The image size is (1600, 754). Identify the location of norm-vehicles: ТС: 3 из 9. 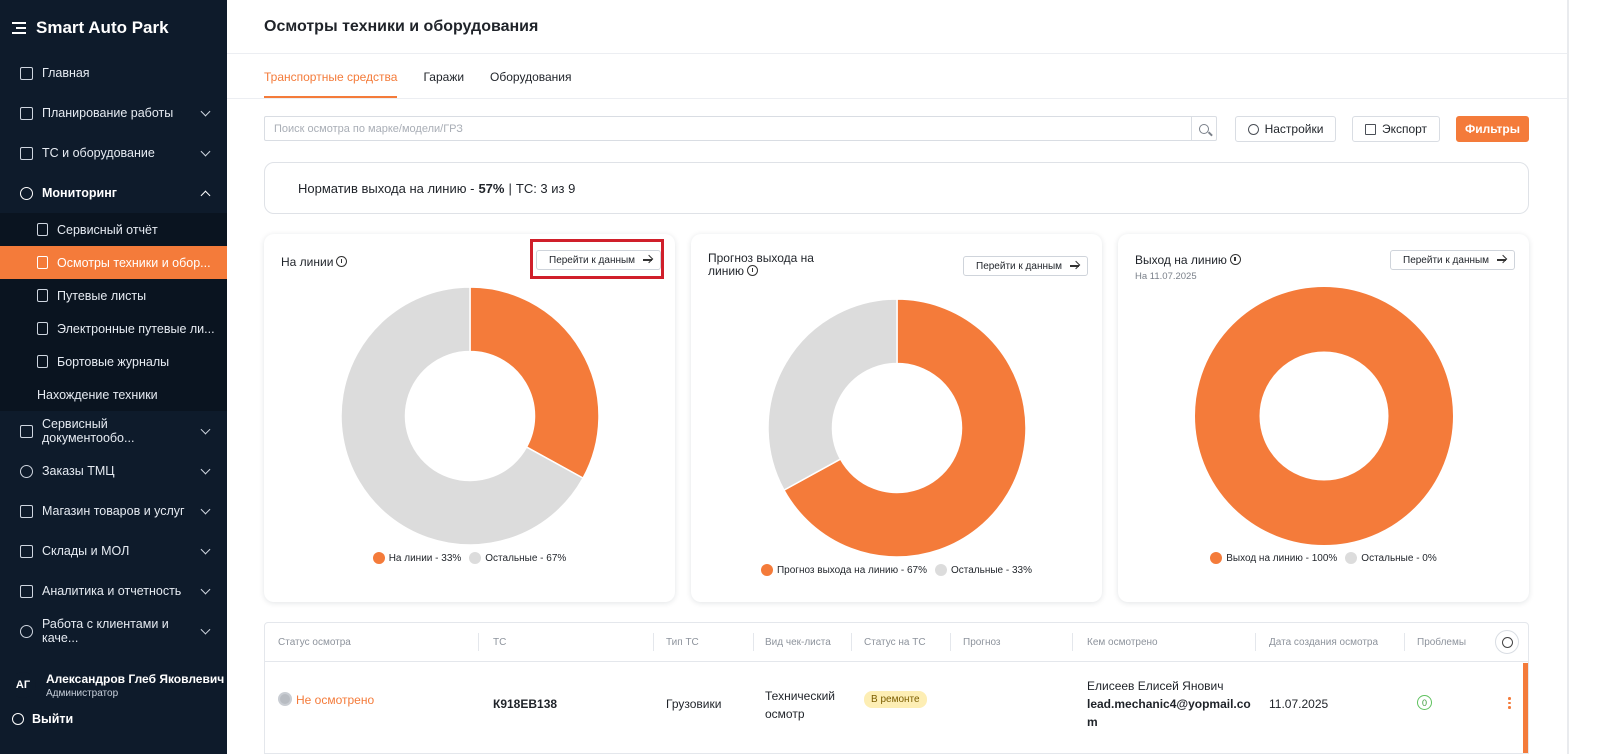
(545, 188).